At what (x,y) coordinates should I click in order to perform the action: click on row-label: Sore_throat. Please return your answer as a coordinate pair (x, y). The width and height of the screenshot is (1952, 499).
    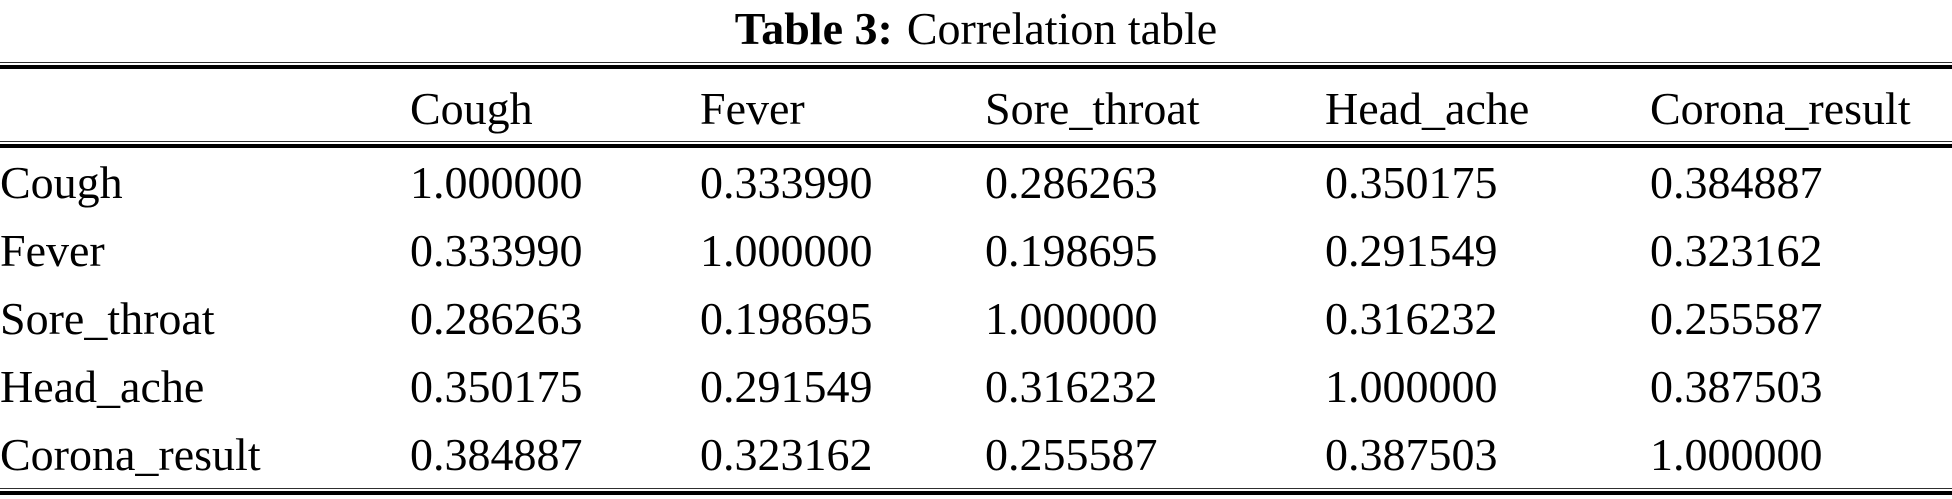
    Looking at the image, I should click on (107, 318).